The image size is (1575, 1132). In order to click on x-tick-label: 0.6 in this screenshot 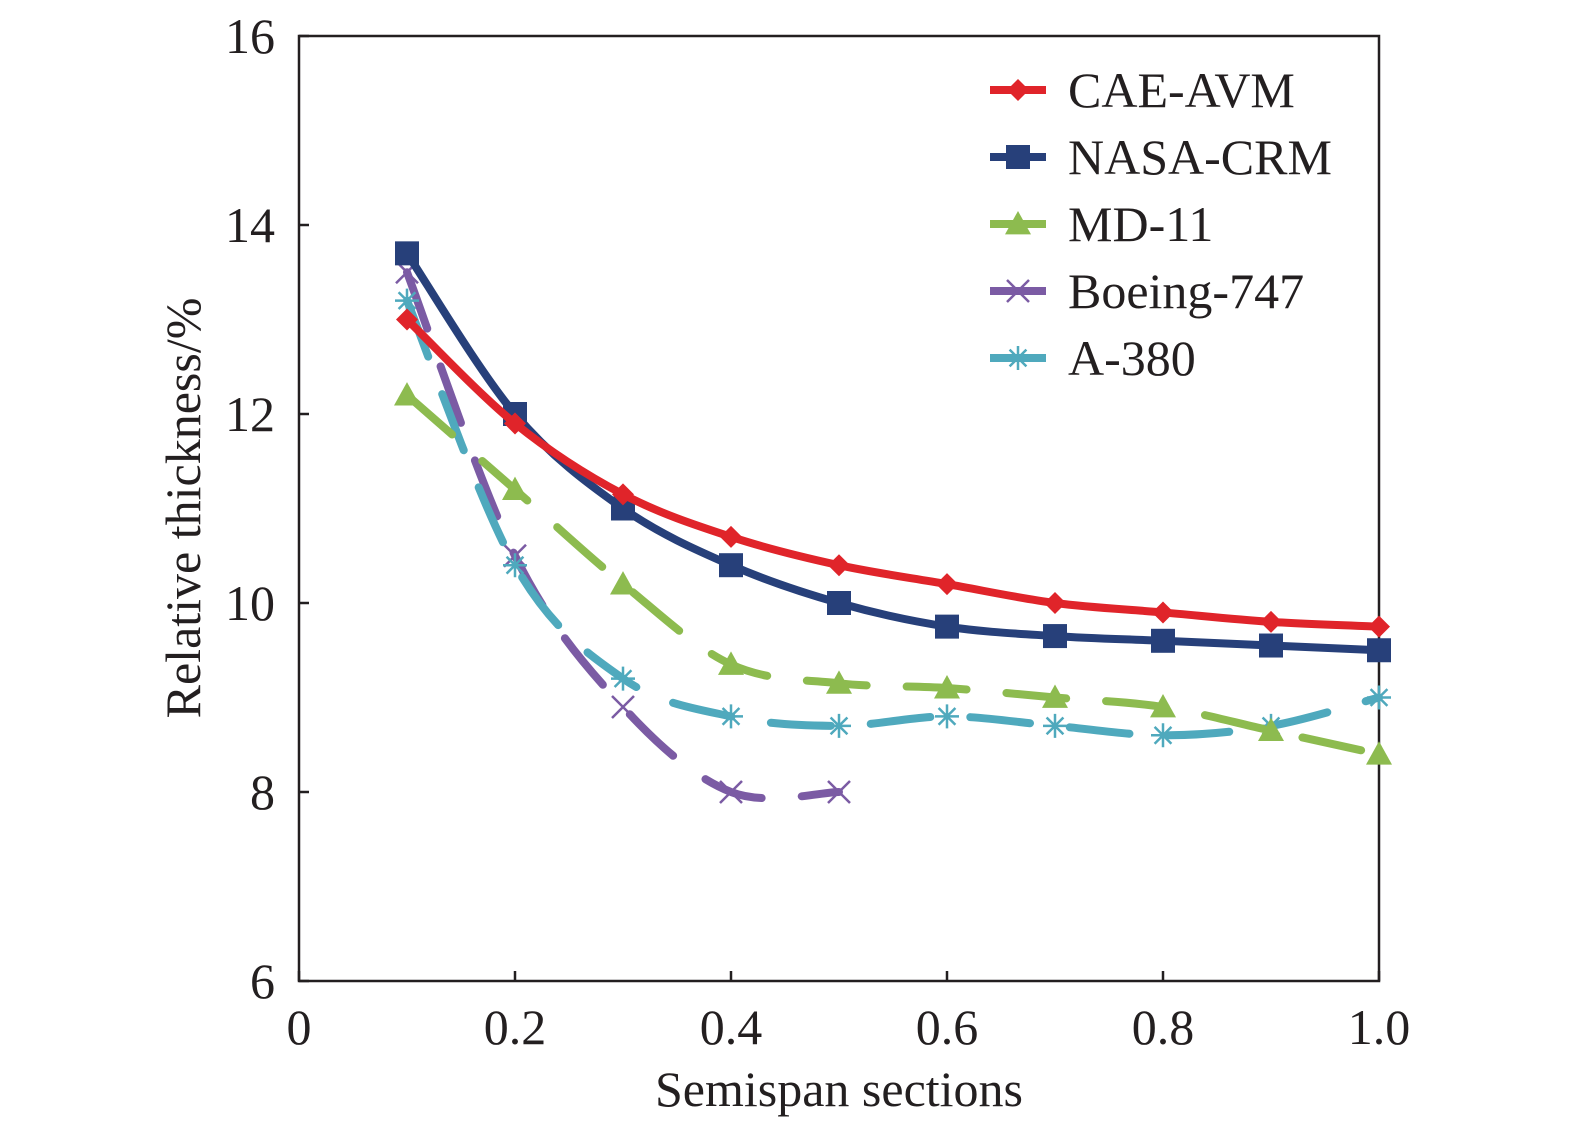, I will do `click(947, 1027)`.